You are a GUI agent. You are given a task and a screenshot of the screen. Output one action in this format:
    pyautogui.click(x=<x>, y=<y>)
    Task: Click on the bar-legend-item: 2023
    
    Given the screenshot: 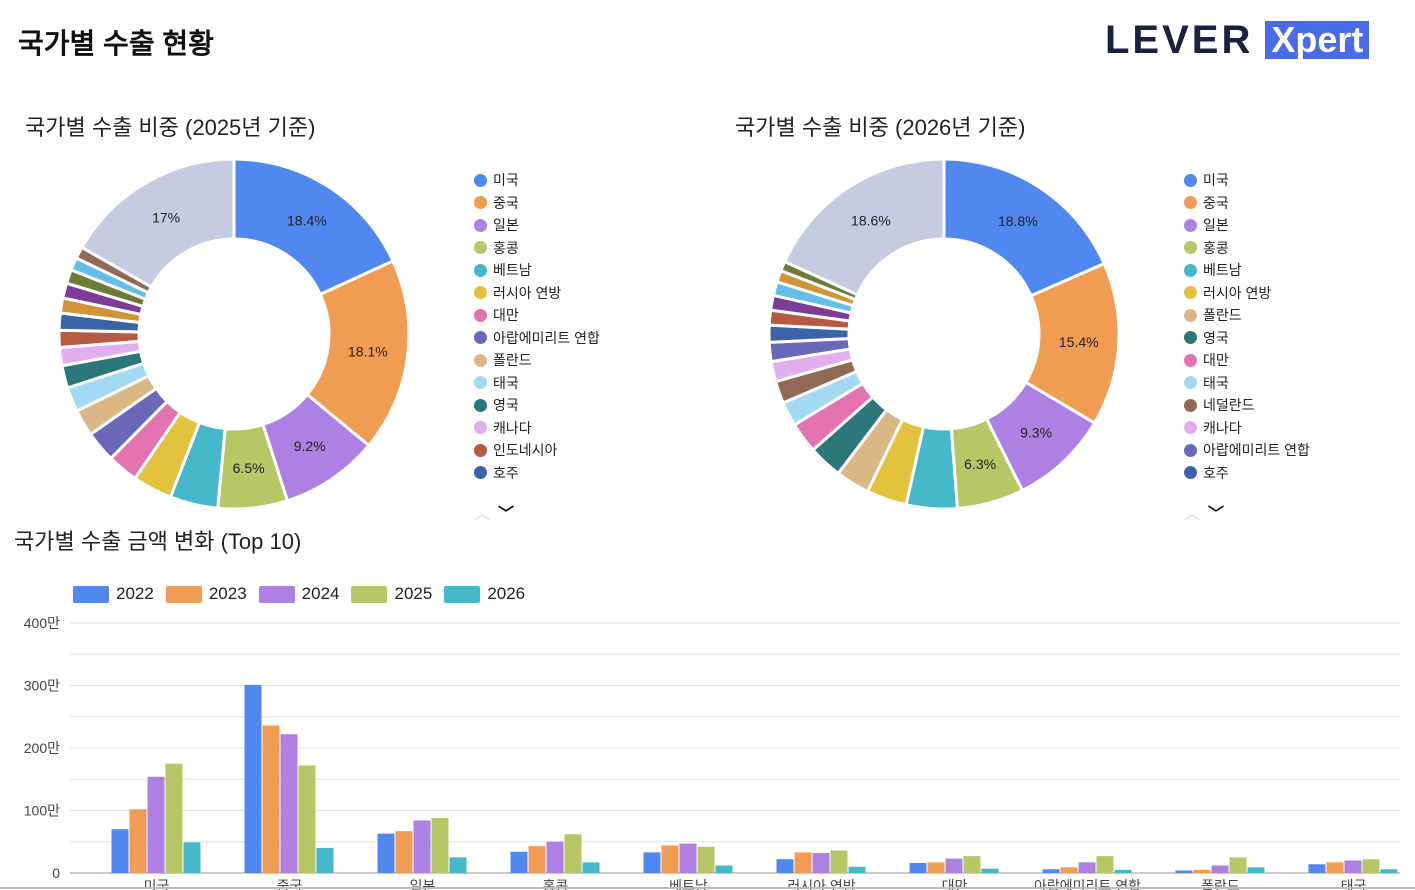 What is the action you would take?
    pyautogui.click(x=206, y=594)
    